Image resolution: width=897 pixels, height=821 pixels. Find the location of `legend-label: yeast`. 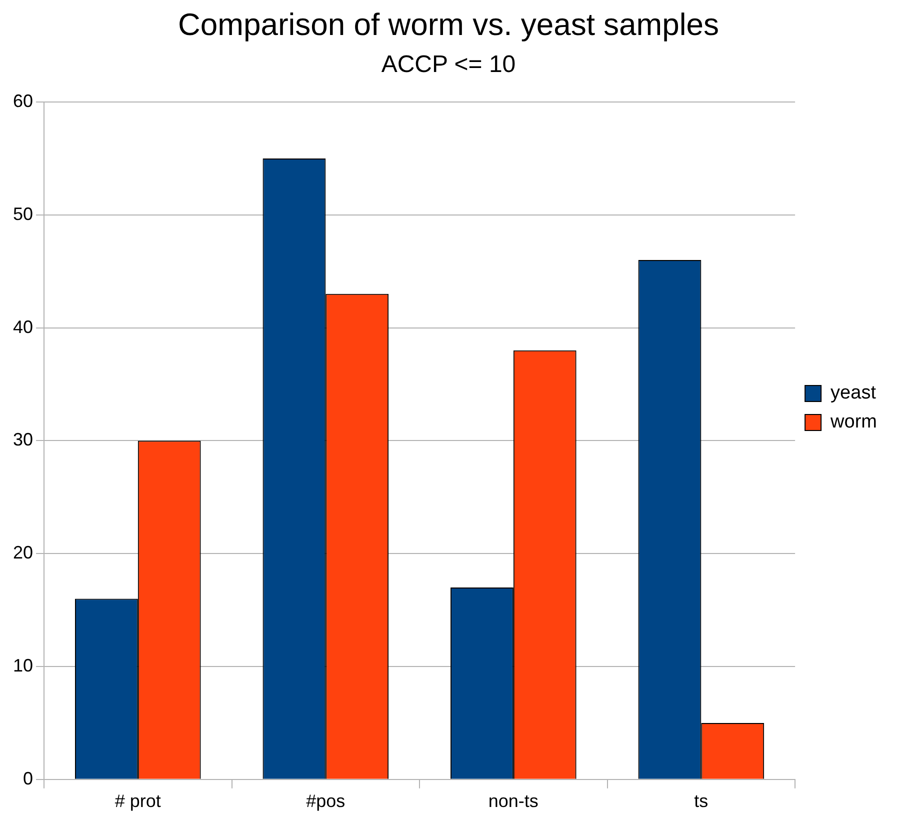

legend-label: yeast is located at coordinates (853, 393).